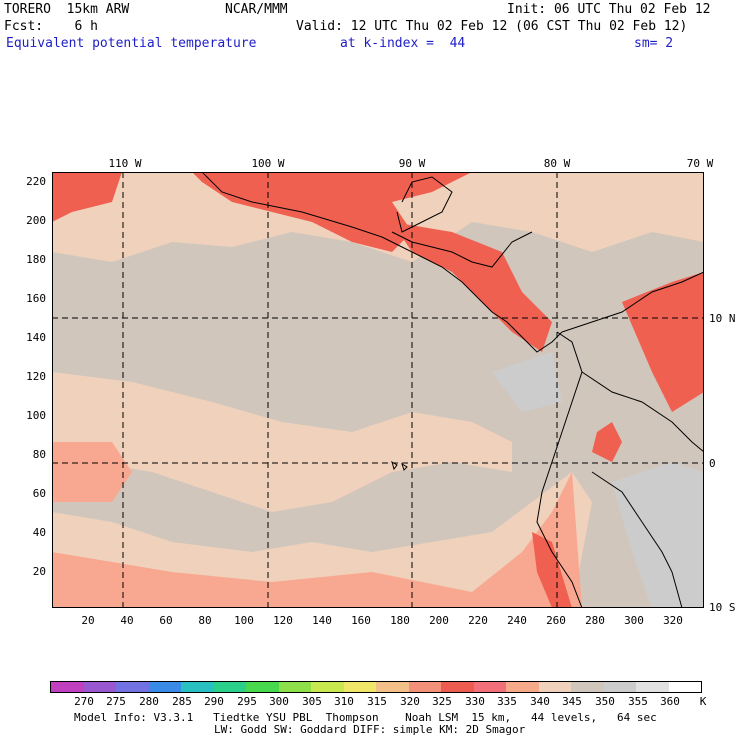 This screenshot has height=740, width=740. What do you see at coordinates (634, 620) in the screenshot?
I see `x-tick: 300` at bounding box center [634, 620].